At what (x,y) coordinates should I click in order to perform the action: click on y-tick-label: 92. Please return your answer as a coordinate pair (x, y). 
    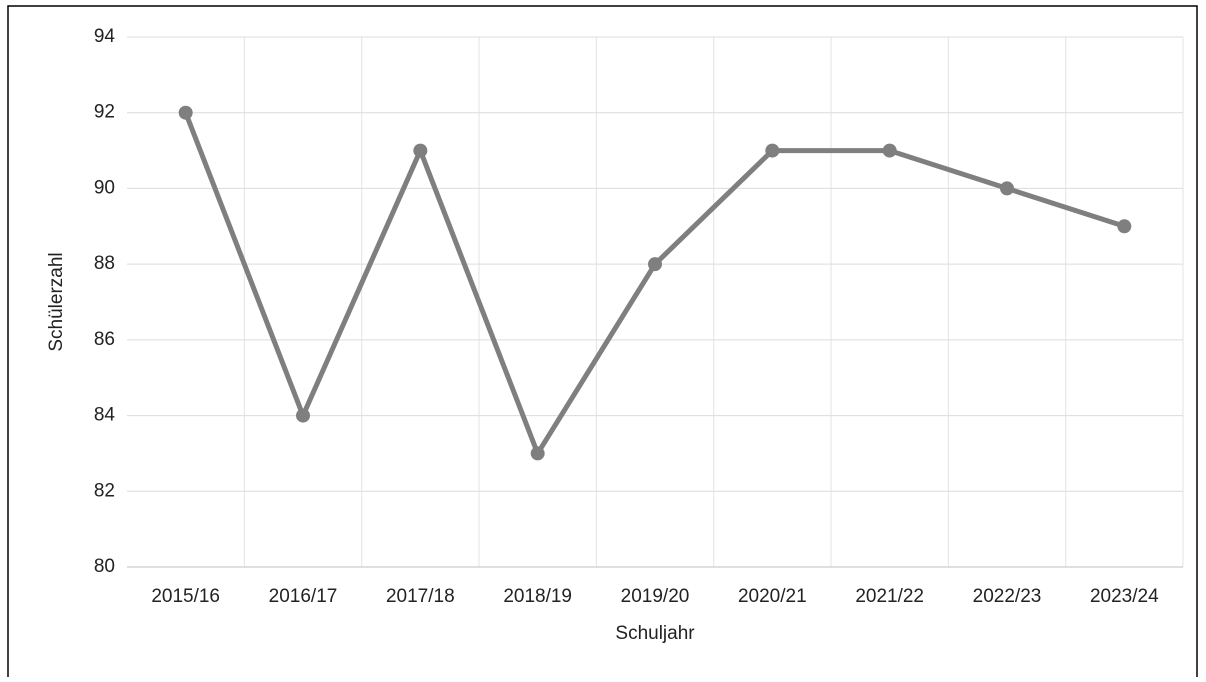
    Looking at the image, I should click on (104, 112).